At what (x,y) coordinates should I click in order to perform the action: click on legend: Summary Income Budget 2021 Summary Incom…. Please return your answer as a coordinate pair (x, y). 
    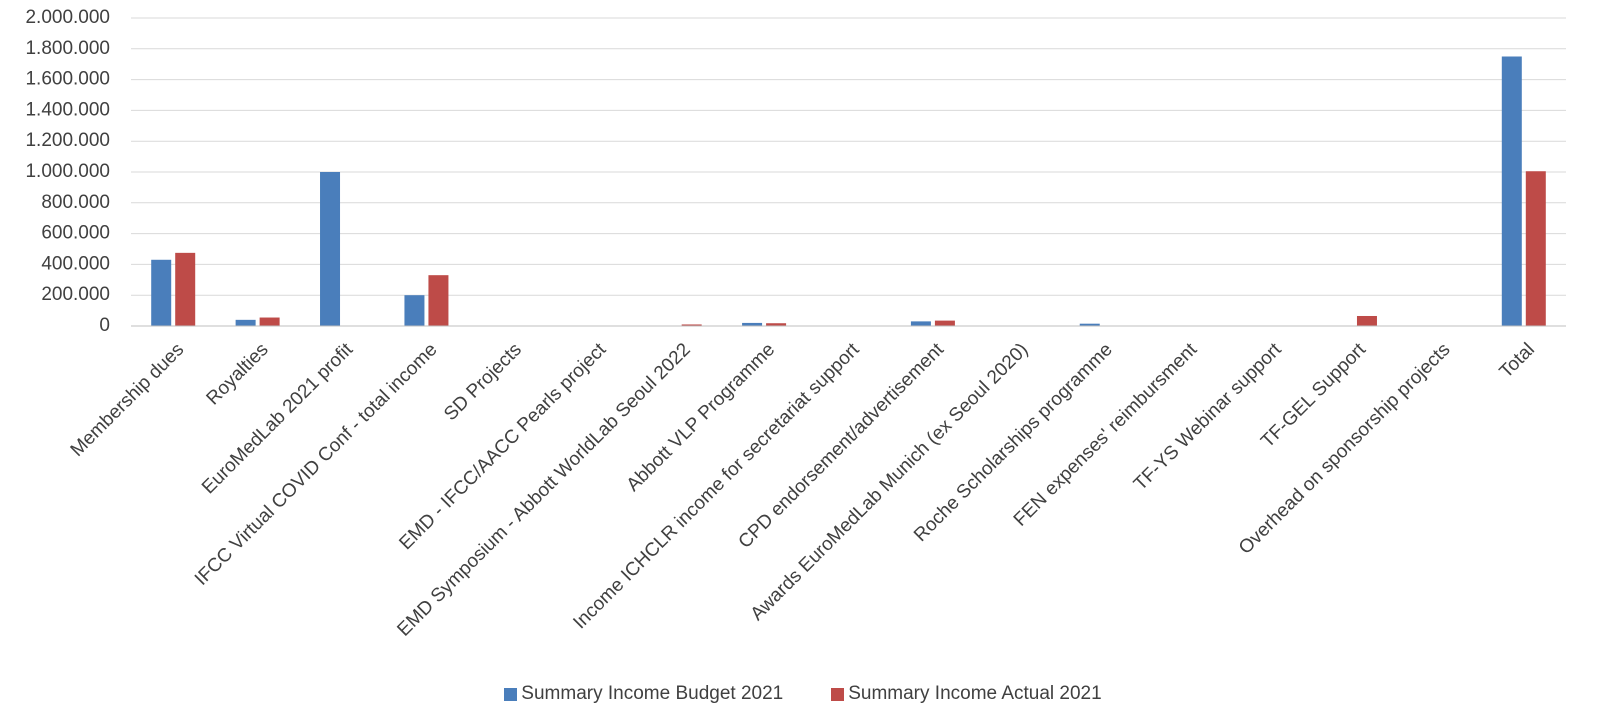
    Looking at the image, I should click on (803, 694).